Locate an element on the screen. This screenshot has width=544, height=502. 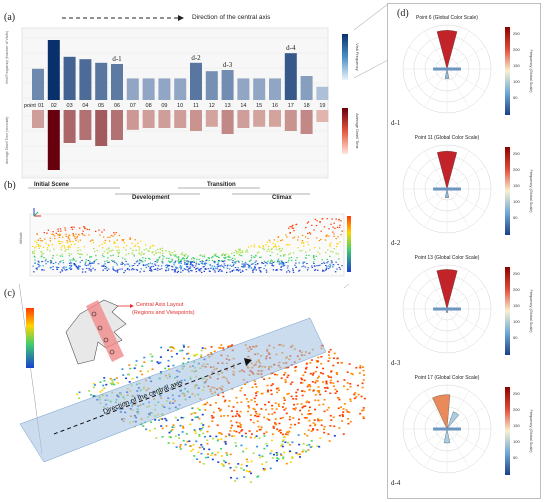
point-label-06: 06 is located at coordinates (117, 106).